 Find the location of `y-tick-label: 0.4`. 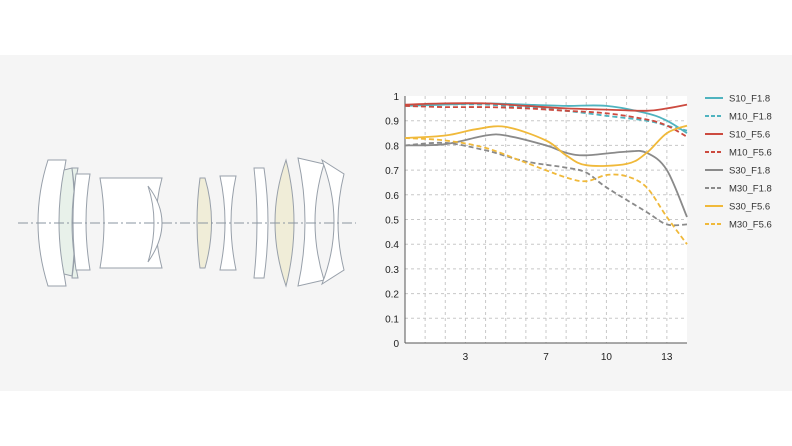

y-tick-label: 0.4 is located at coordinates (392, 245).